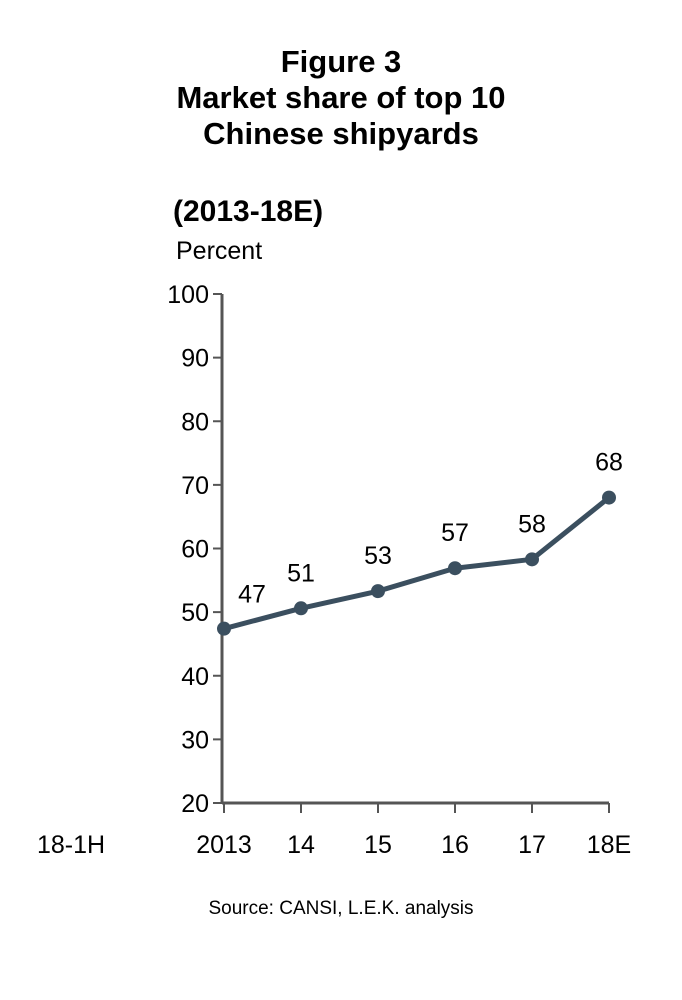 The image size is (682, 1000). Describe the element at coordinates (195, 422) in the screenshot. I see `y-tick-label: 80` at that location.